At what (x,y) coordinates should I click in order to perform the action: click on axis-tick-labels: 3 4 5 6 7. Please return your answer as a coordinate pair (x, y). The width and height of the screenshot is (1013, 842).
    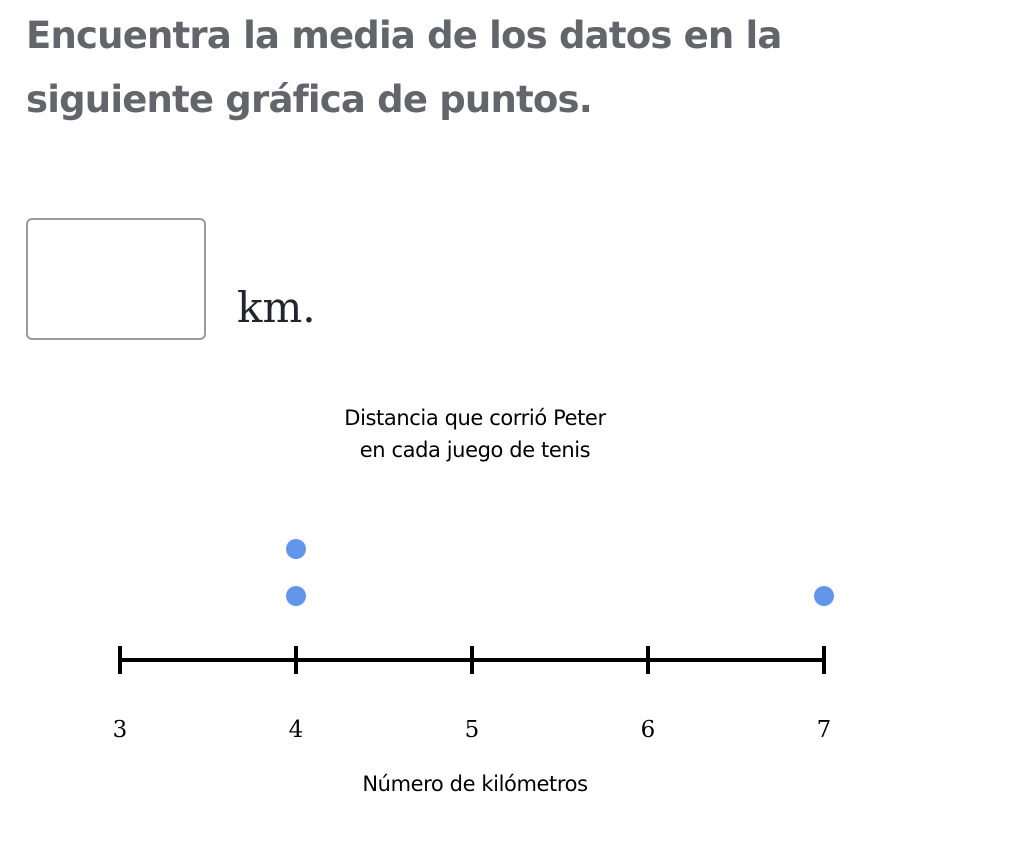
    Looking at the image, I should click on (472, 730).